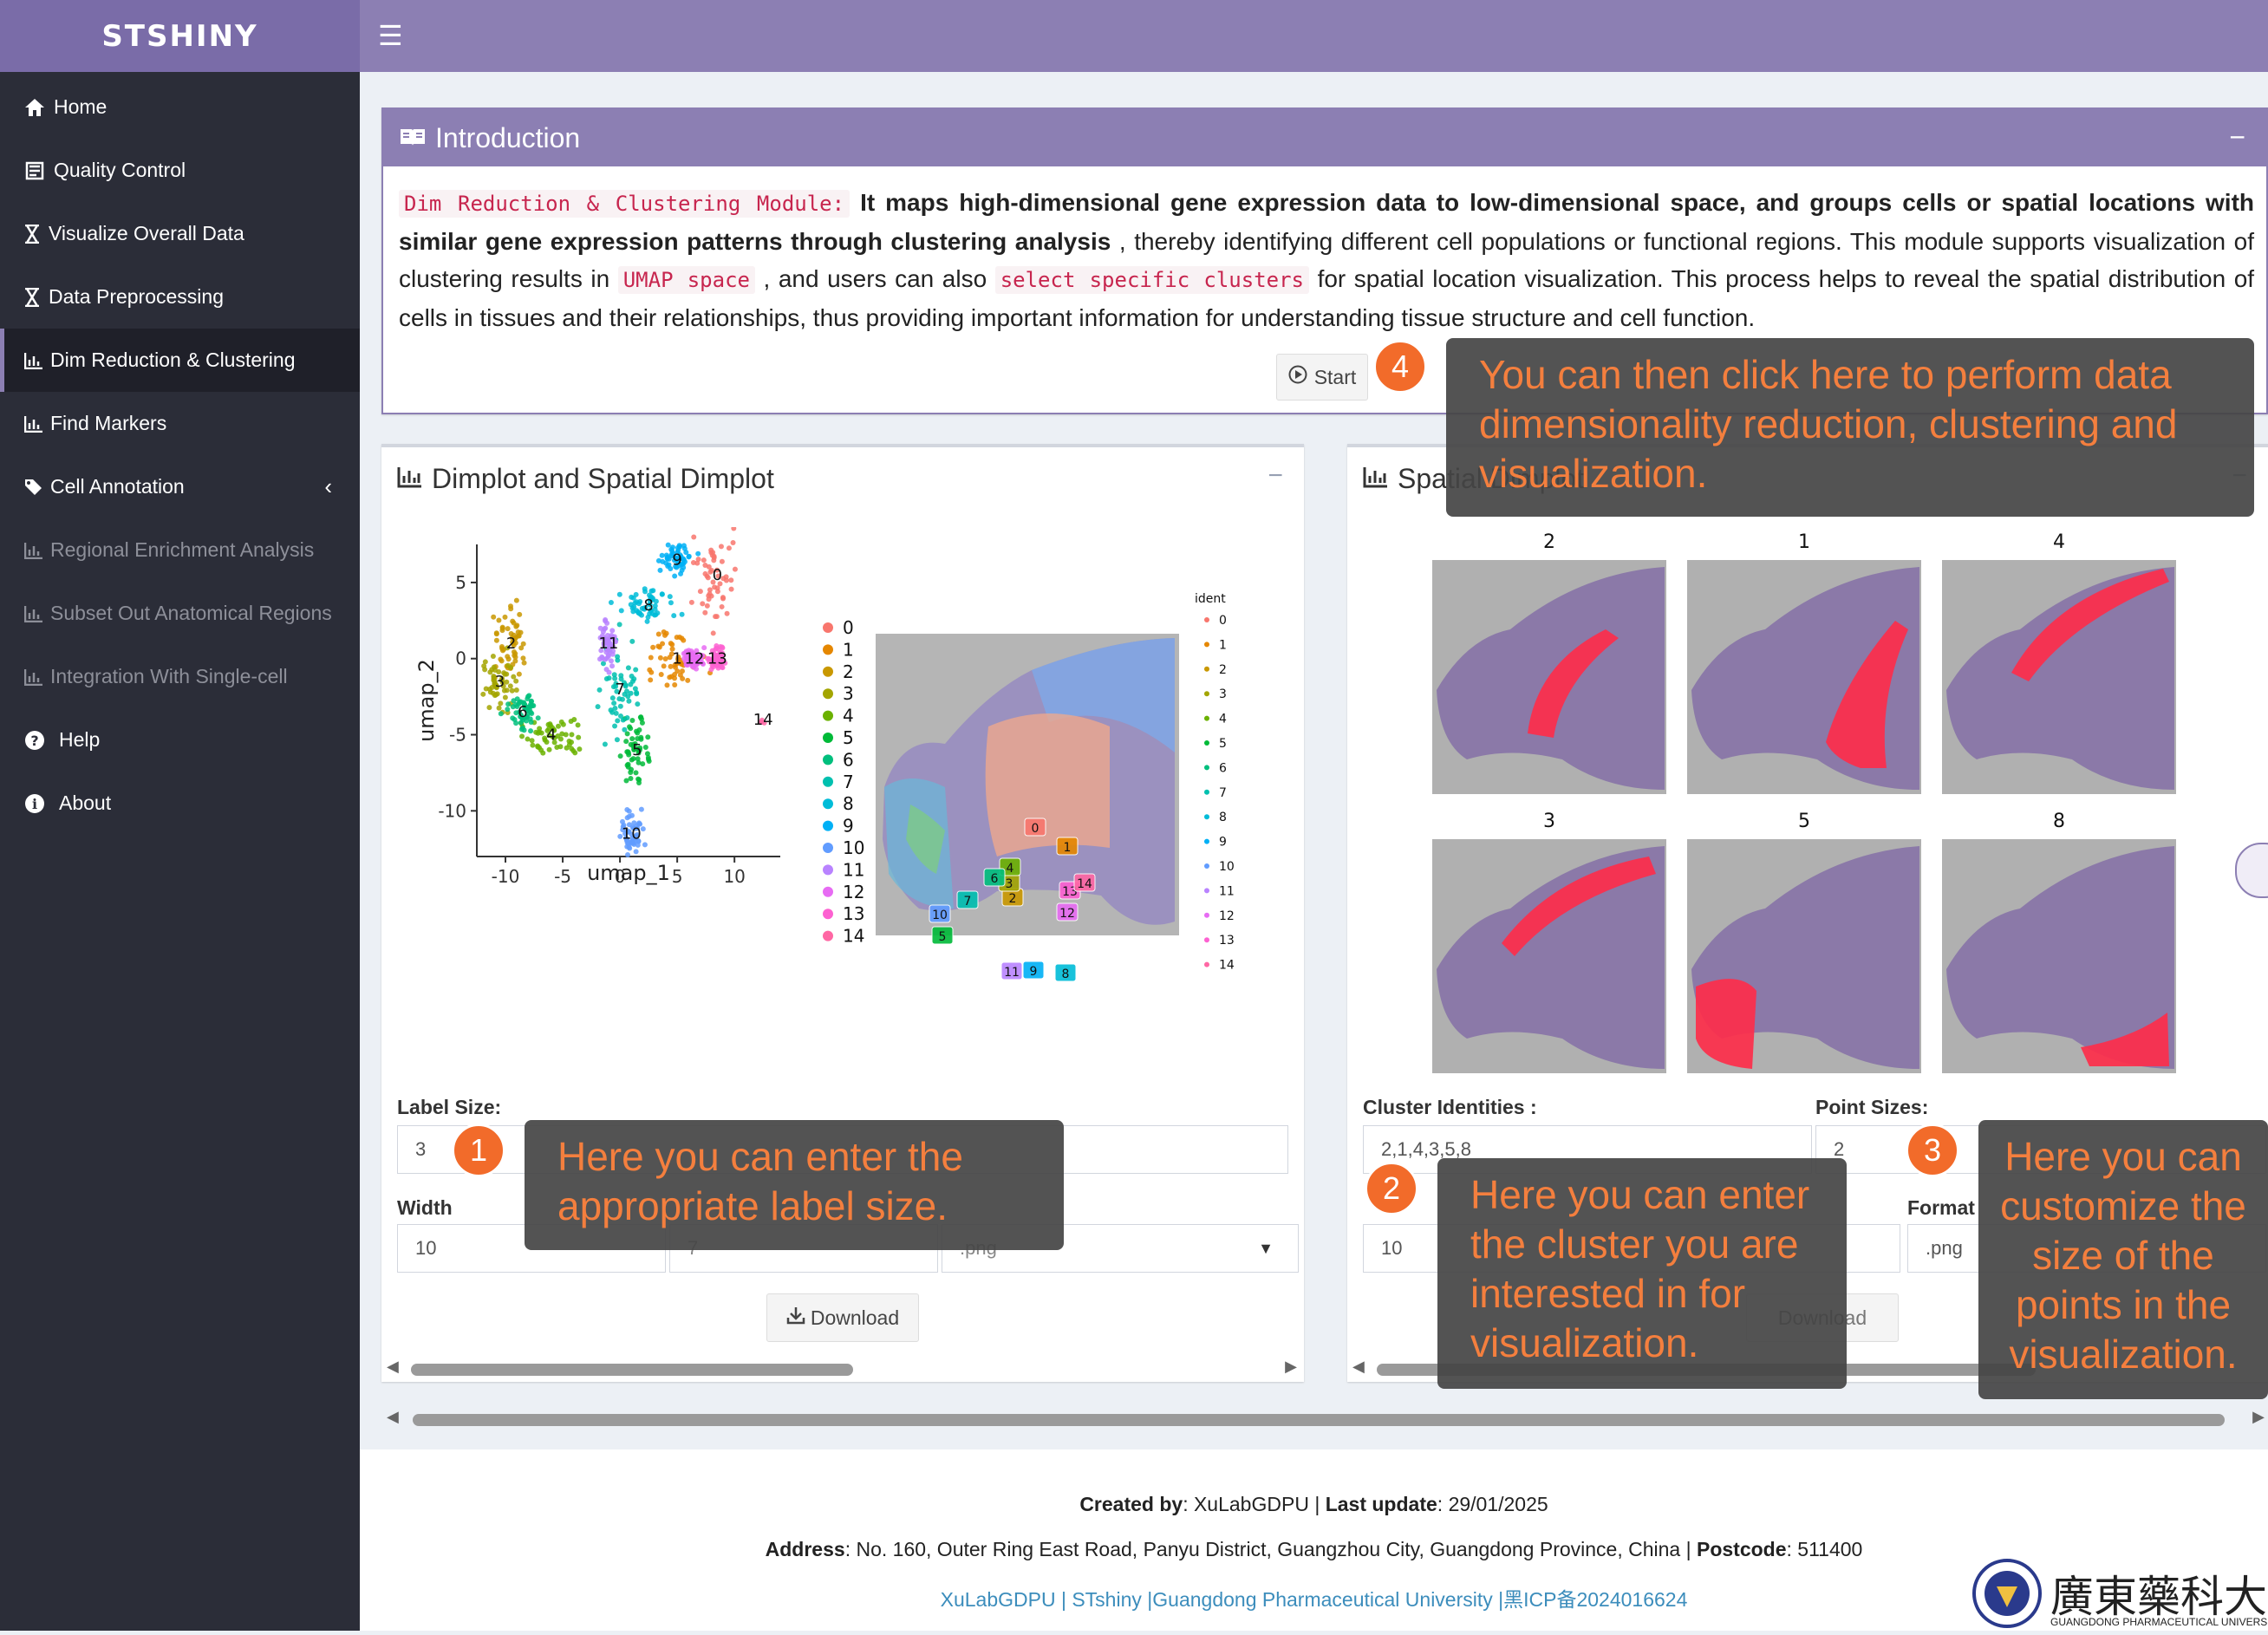 The height and width of the screenshot is (1635, 2268). What do you see at coordinates (120, 170) in the screenshot?
I see `sidebar-item-label: Quality Control` at bounding box center [120, 170].